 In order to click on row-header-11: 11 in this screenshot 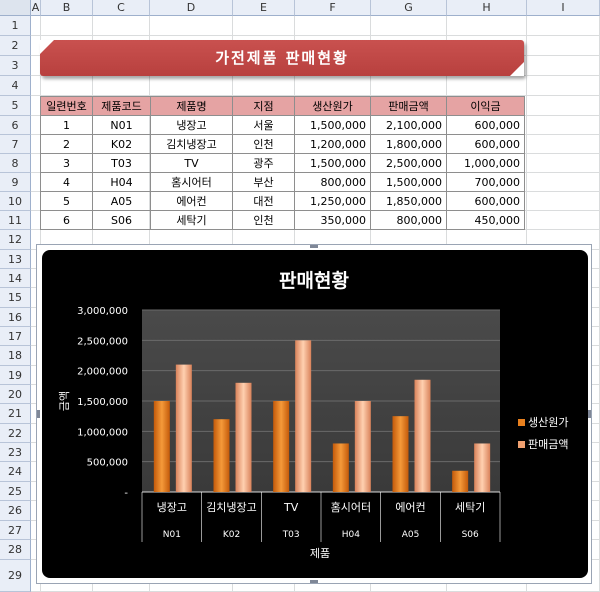, I will do `click(15, 220)`.